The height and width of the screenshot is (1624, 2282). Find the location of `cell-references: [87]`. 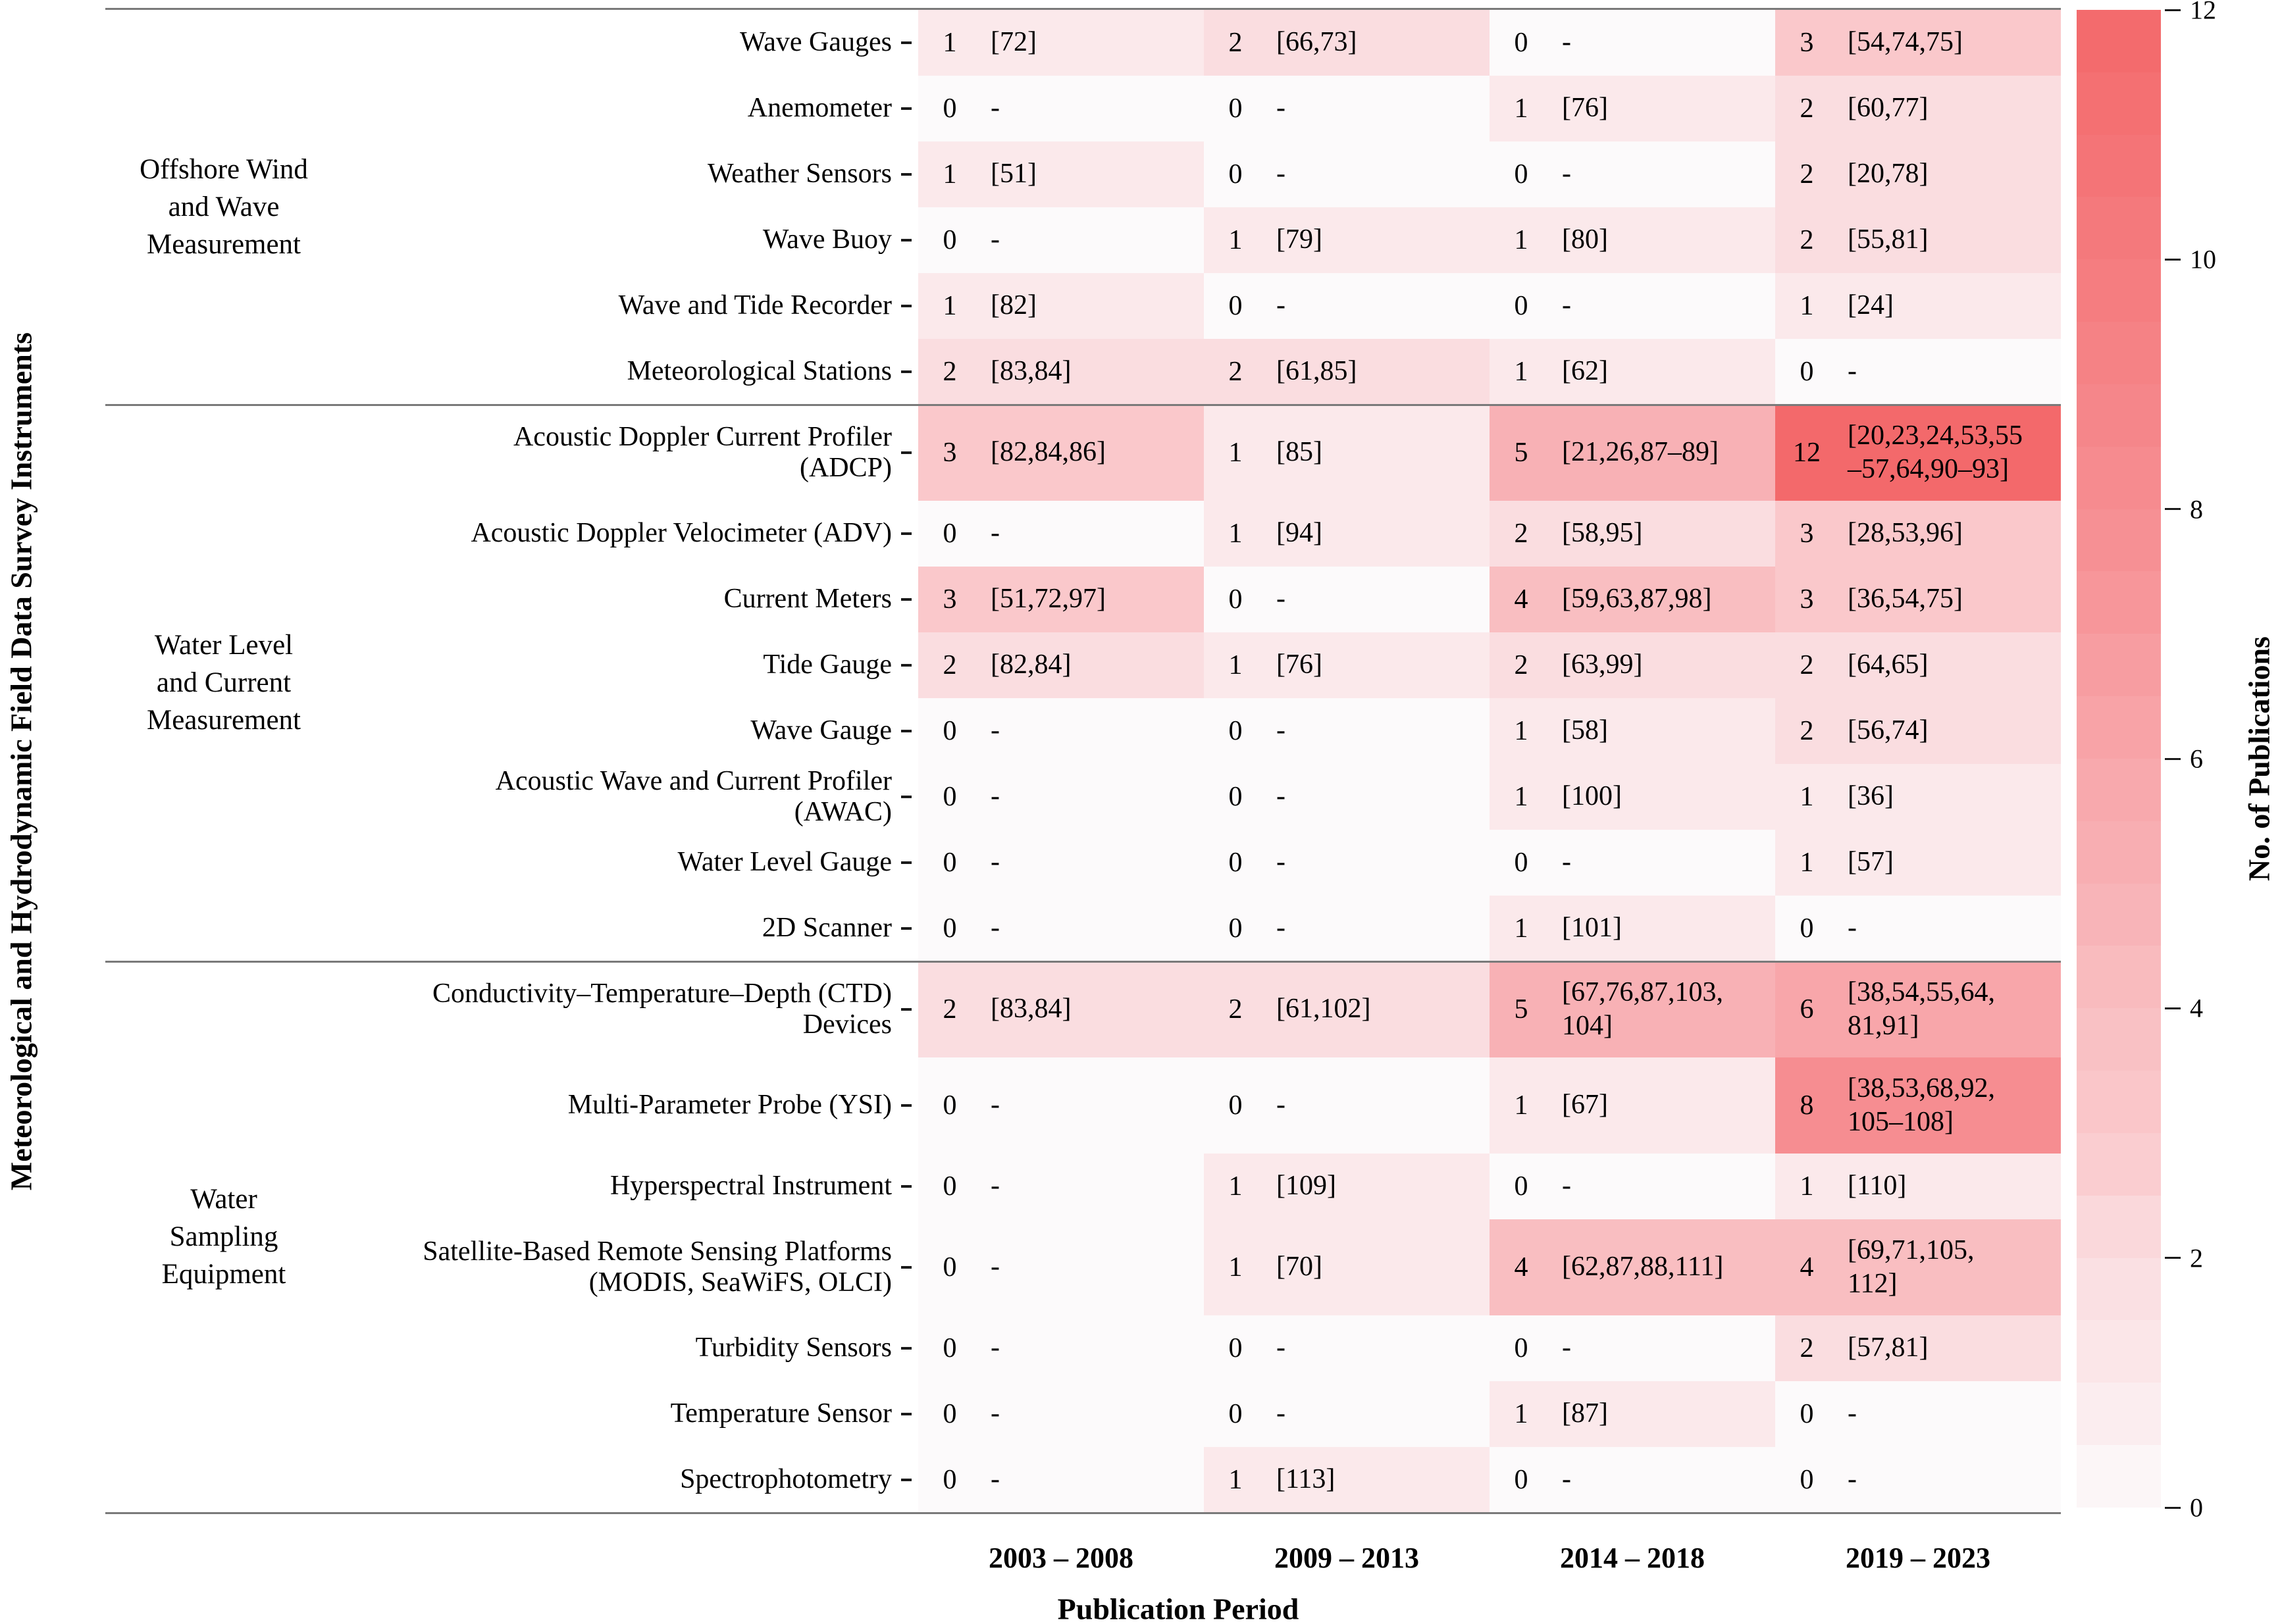

cell-references: [87] is located at coordinates (1585, 1414).